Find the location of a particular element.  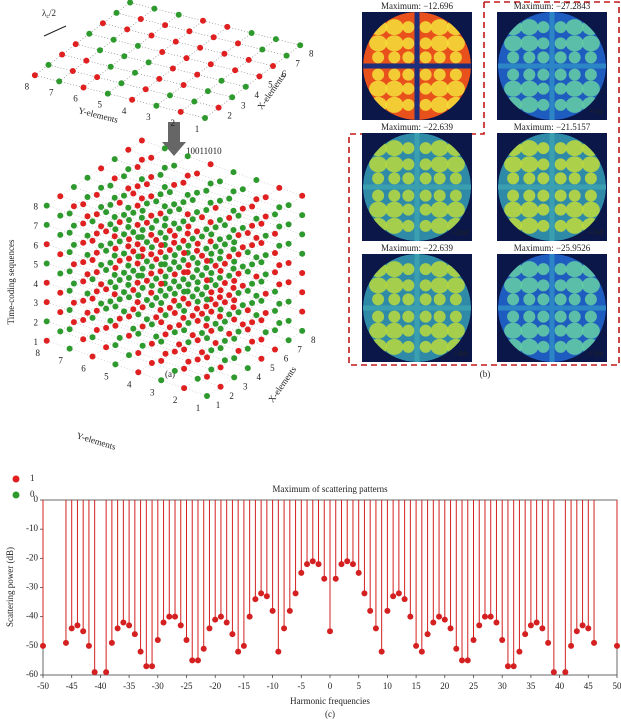

y-axis-label: Scattering power (dB) is located at coordinates (10, 587).